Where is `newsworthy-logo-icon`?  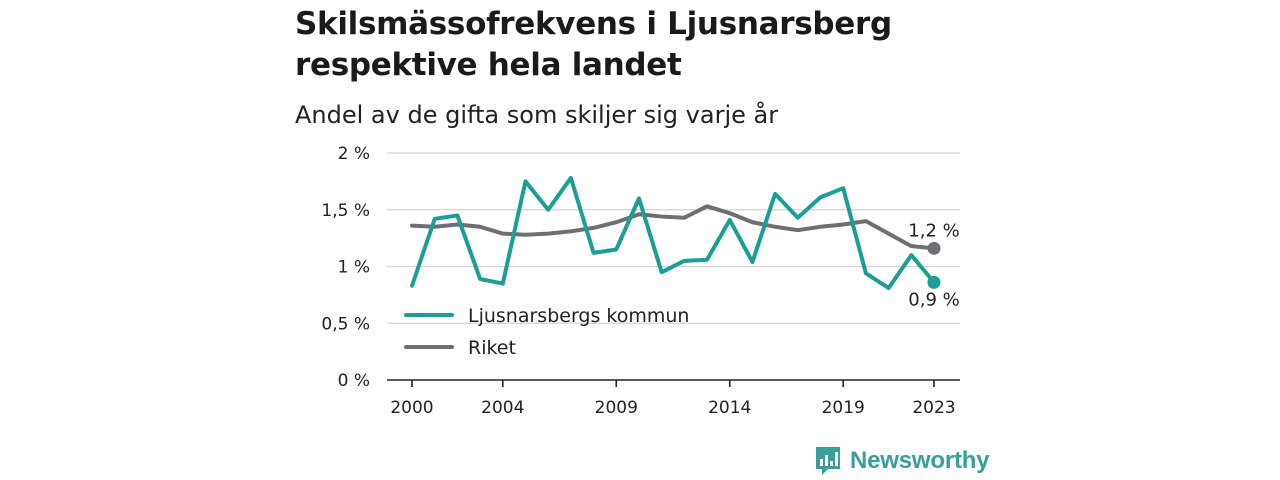
newsworthy-logo-icon is located at coordinates (828, 461).